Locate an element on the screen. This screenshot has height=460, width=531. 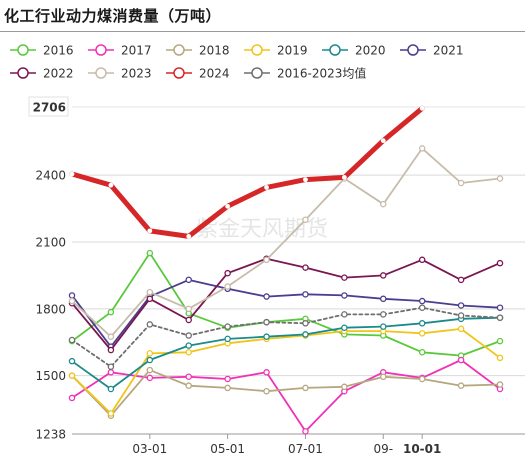
legend-item-2023: 2023 is located at coordinates (120, 74).